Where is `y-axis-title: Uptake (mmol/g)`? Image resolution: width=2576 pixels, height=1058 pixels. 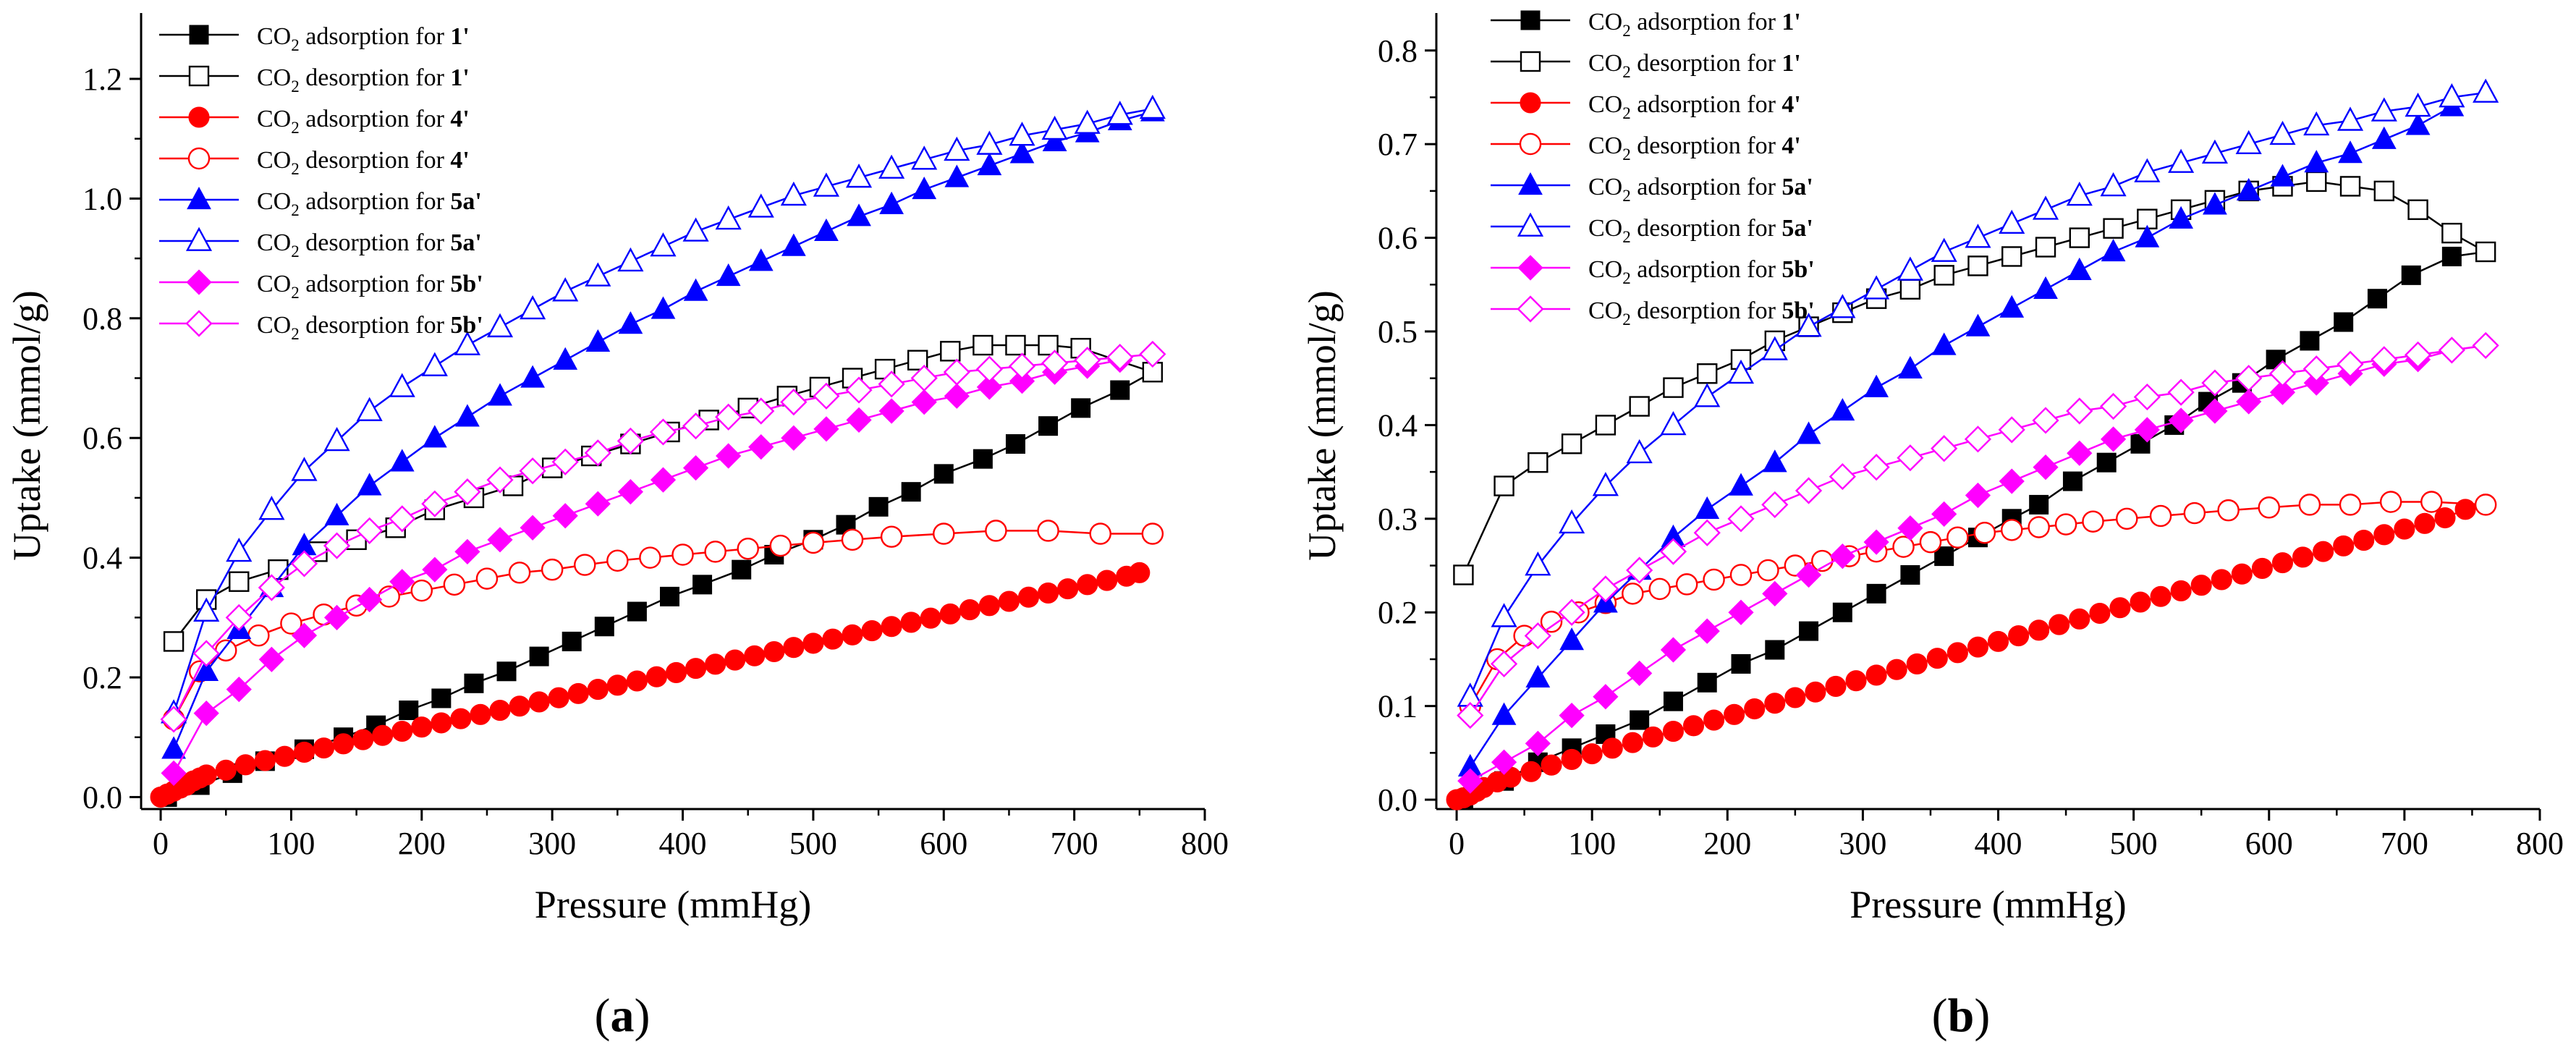 y-axis-title: Uptake (mmol/g) is located at coordinates (1322, 425).